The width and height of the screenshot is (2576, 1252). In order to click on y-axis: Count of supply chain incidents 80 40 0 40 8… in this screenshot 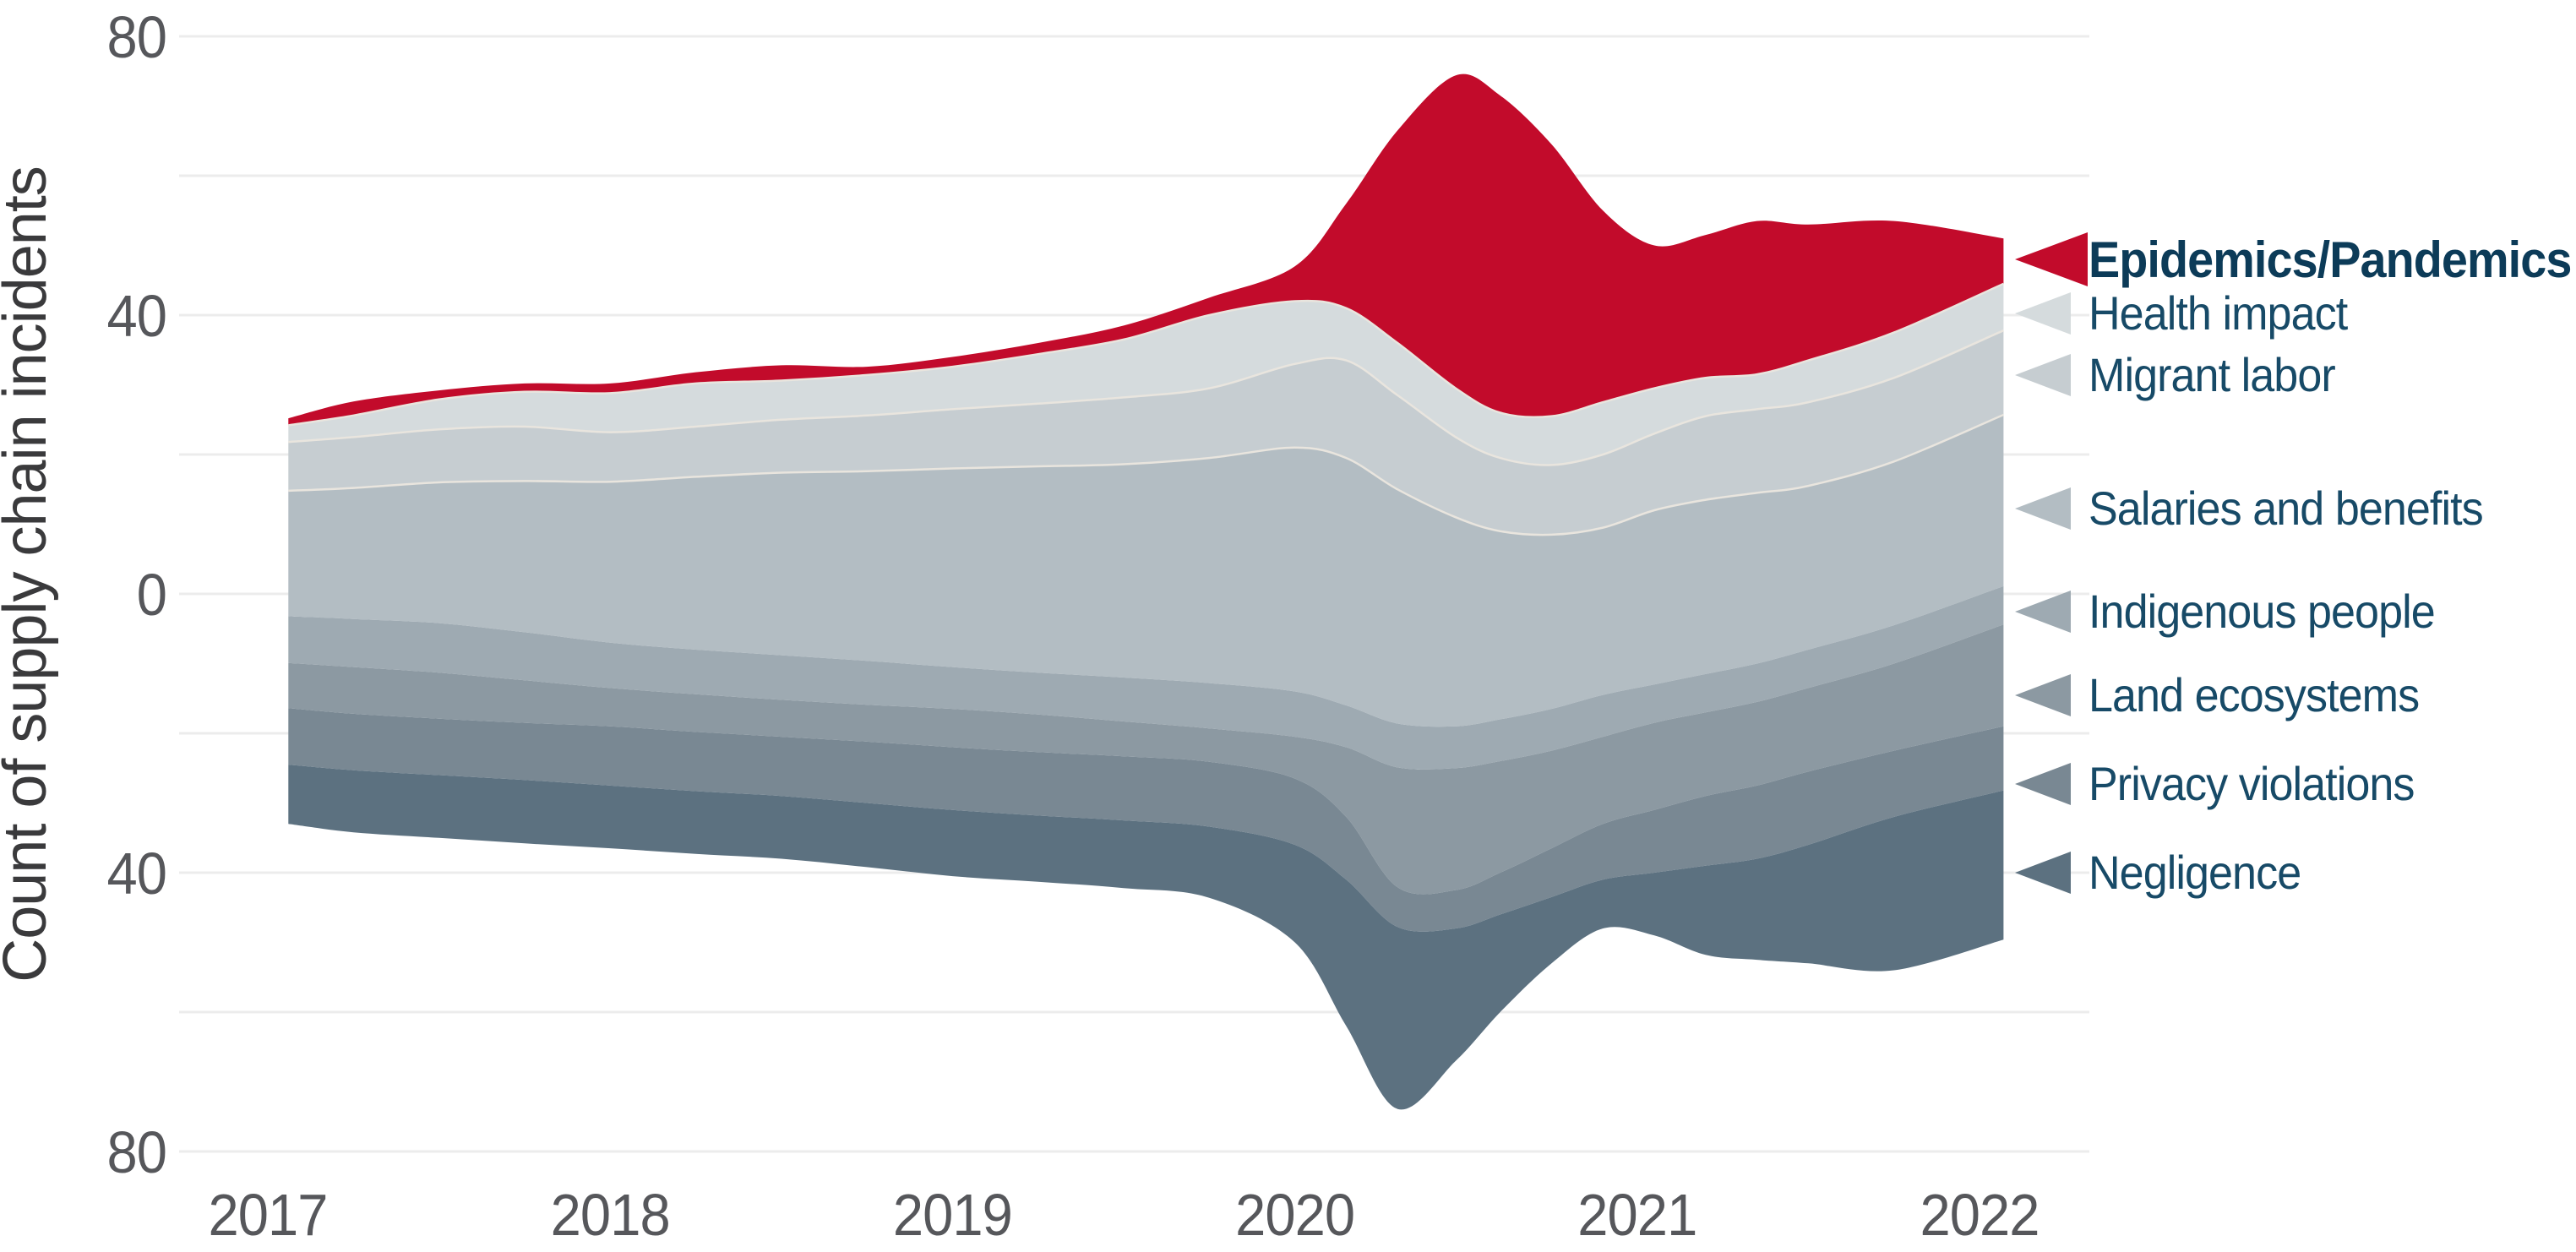, I will do `click(83, 595)`.